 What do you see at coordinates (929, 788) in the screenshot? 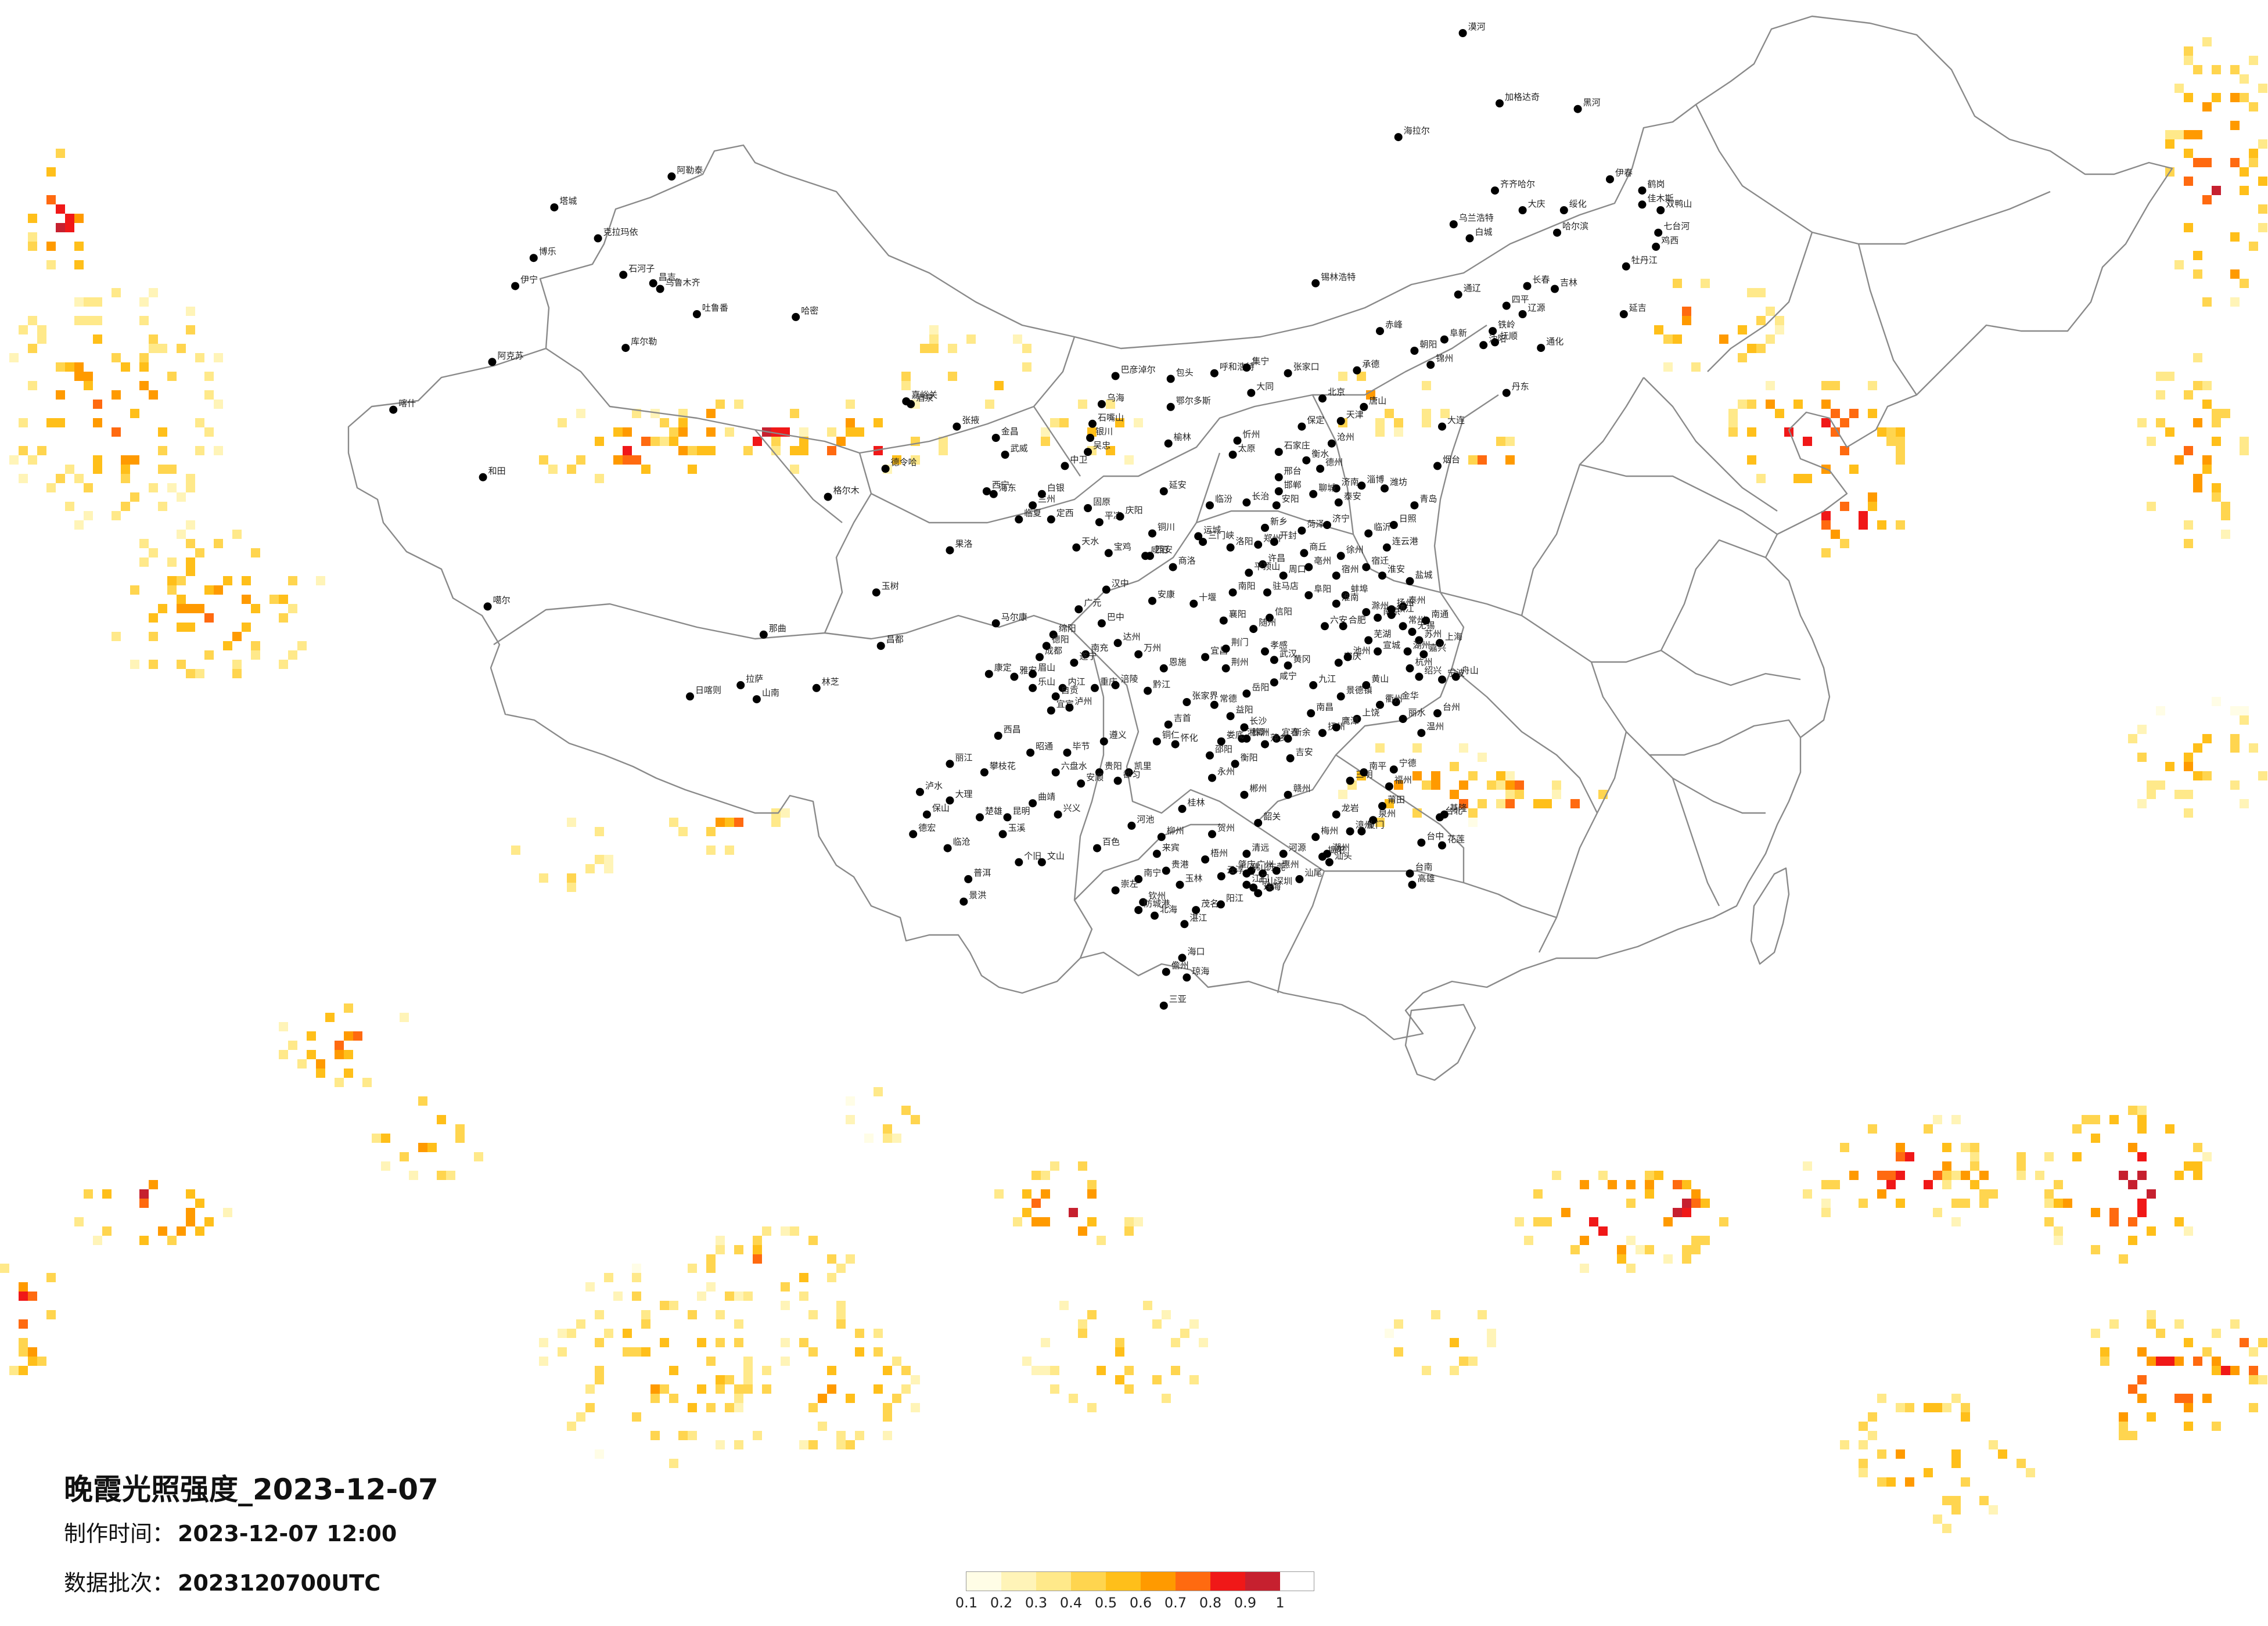
I see `city-marker: 泸水` at bounding box center [929, 788].